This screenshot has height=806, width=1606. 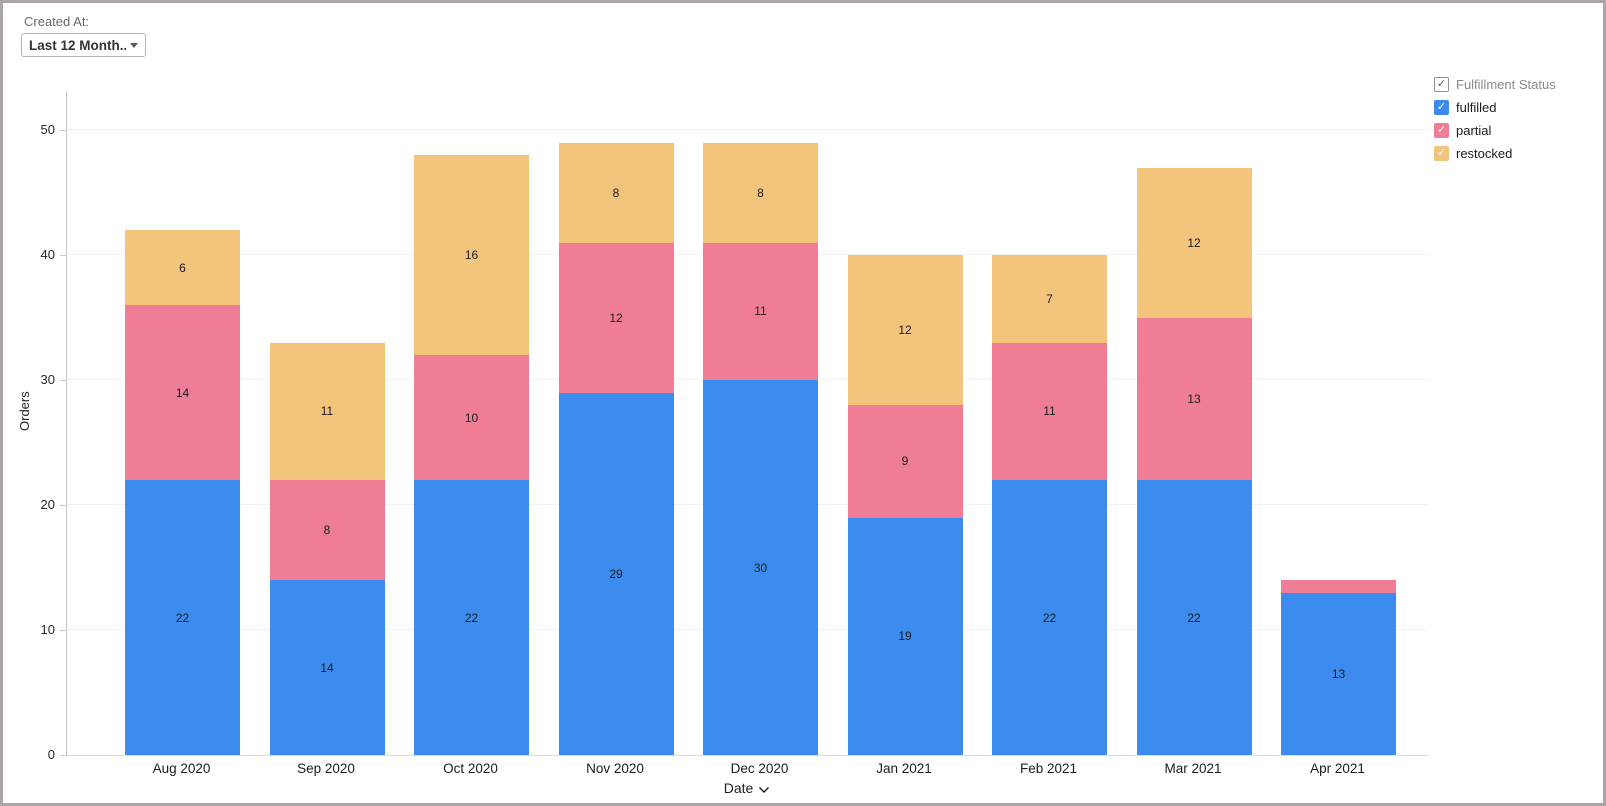 I want to click on chevron-down-icon, so click(x=764, y=790).